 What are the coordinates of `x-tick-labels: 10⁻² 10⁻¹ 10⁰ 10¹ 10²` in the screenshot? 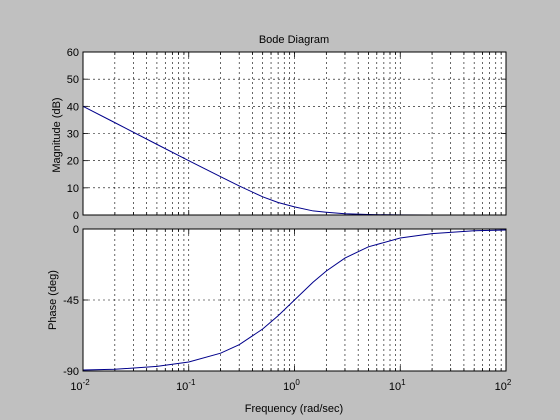 It's located at (291, 385).